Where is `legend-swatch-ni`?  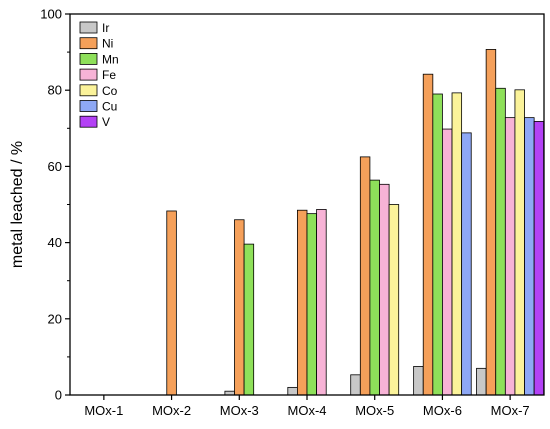
legend-swatch-ni is located at coordinates (88, 43).